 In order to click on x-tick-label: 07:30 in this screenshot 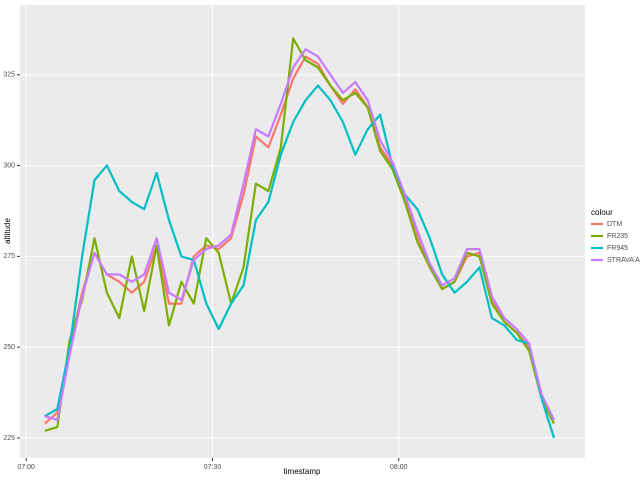, I will do `click(213, 467)`.